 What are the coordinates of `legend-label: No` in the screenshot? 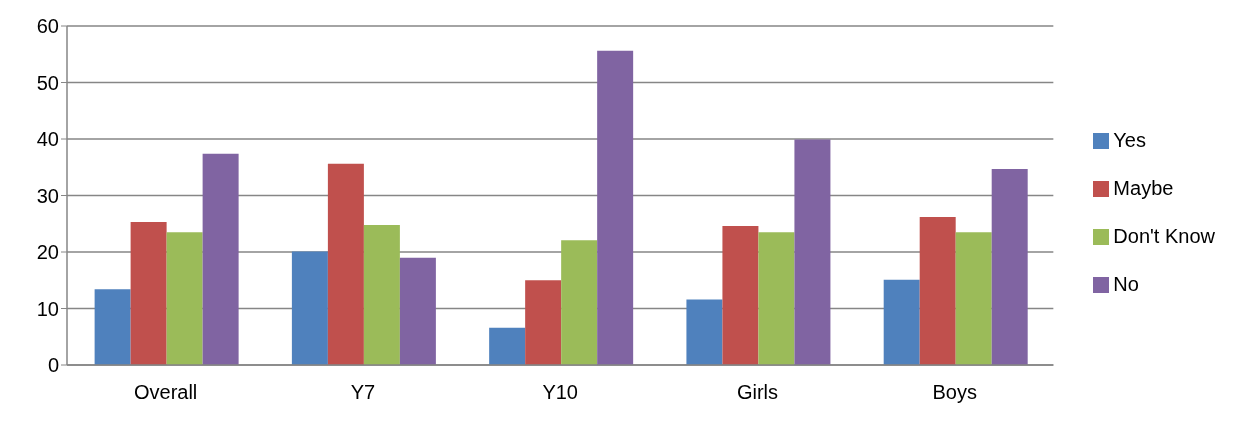 It's located at (1126, 283).